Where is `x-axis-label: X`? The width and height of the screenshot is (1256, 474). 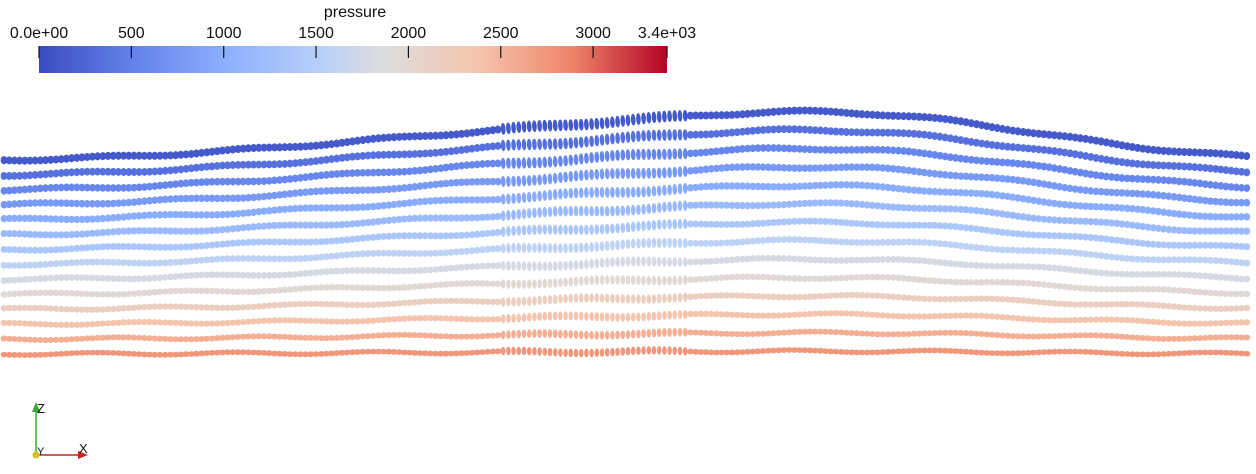 x-axis-label: X is located at coordinates (83, 448).